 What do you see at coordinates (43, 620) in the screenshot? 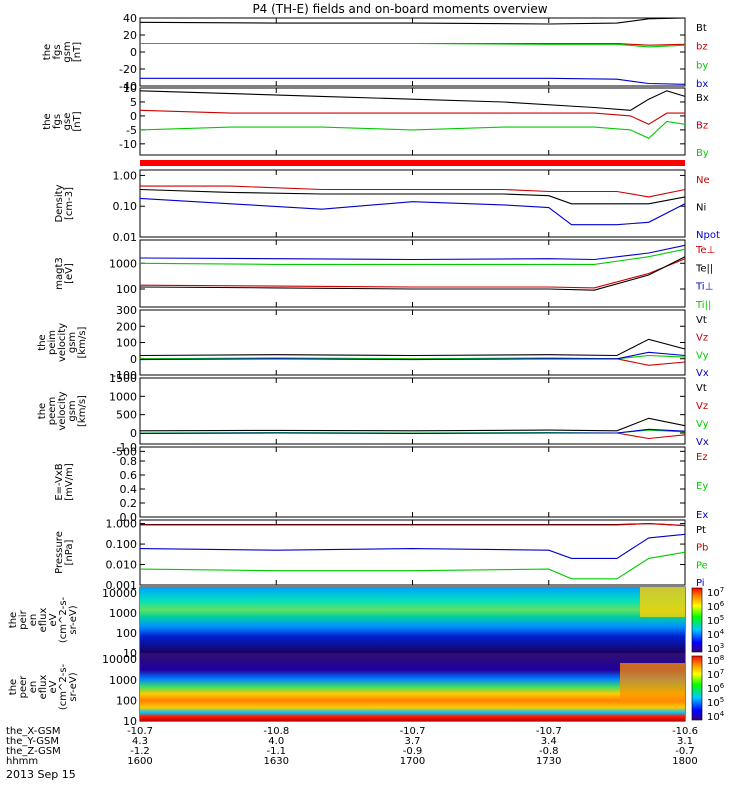
I see `y-axis-label: eflux` at bounding box center [43, 620].